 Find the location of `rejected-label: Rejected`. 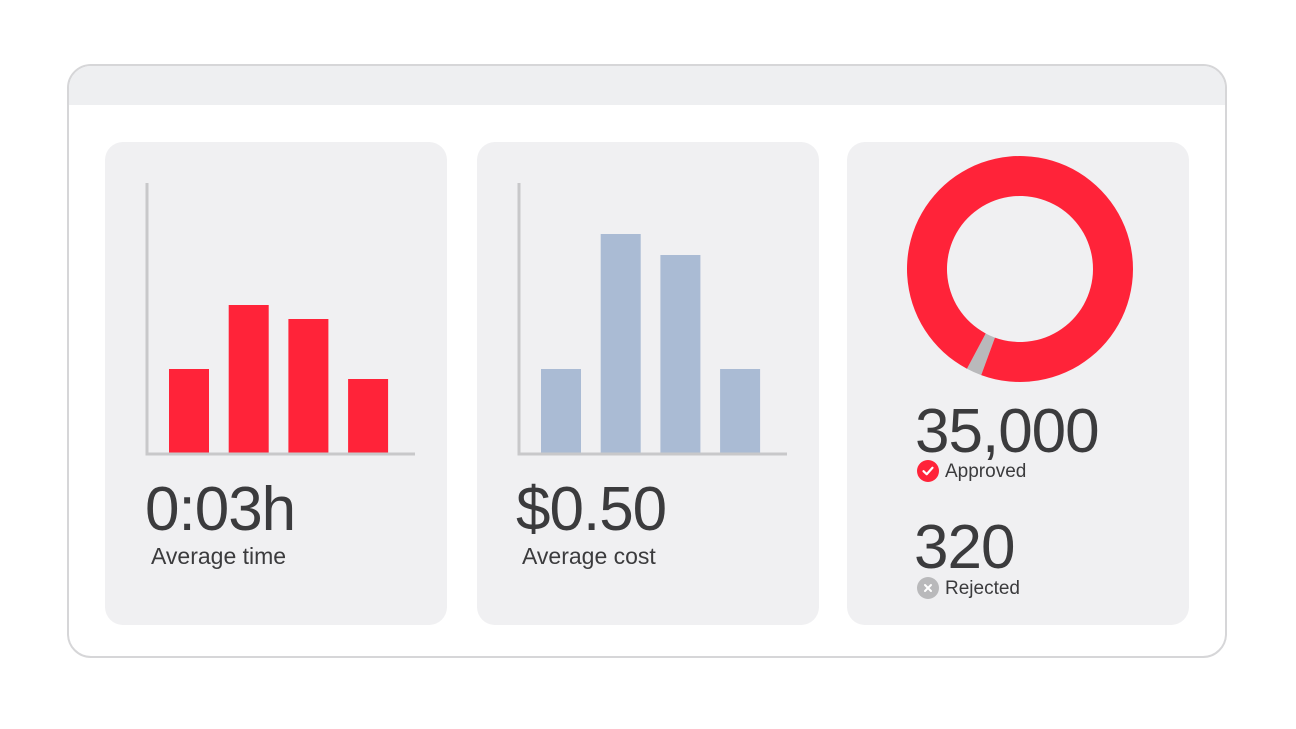

rejected-label: Rejected is located at coordinates (982, 588).